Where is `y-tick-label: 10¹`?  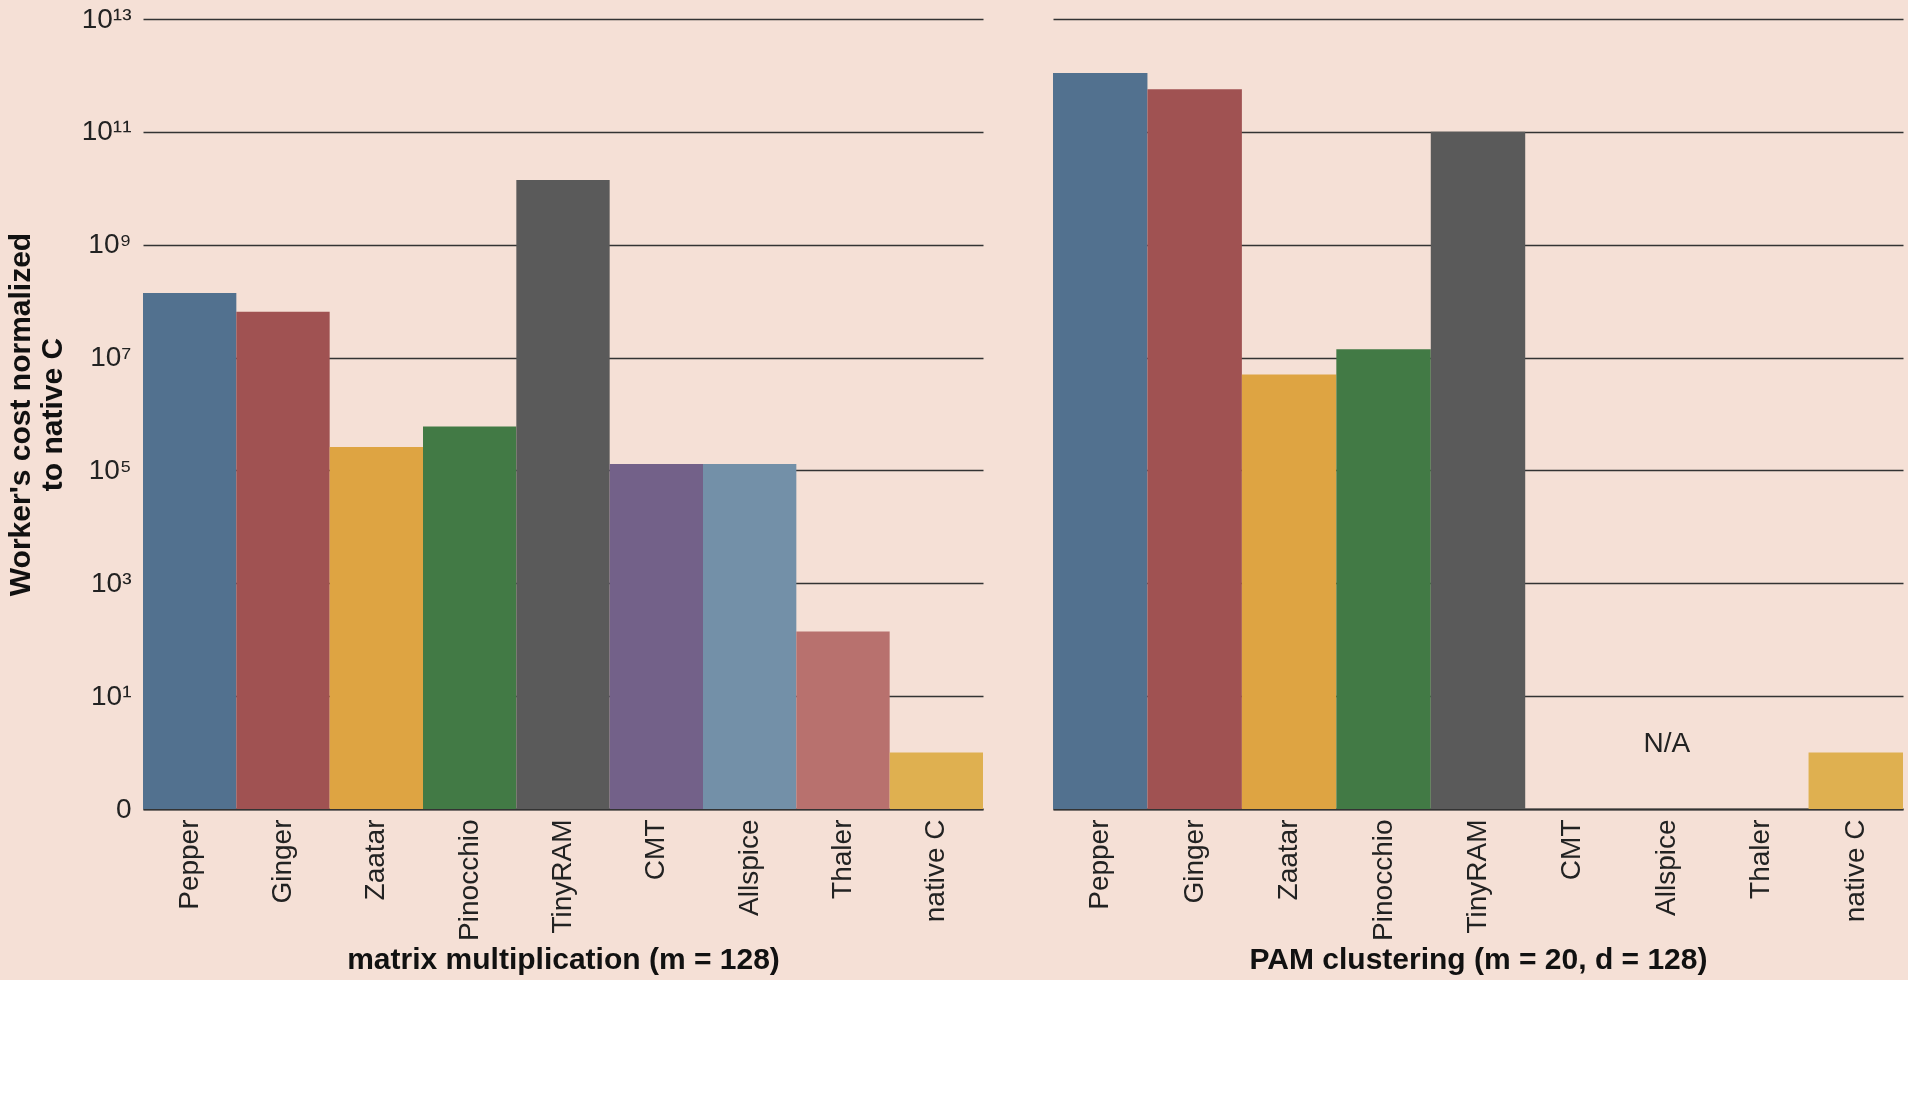
y-tick-label: 10¹ is located at coordinates (111, 695).